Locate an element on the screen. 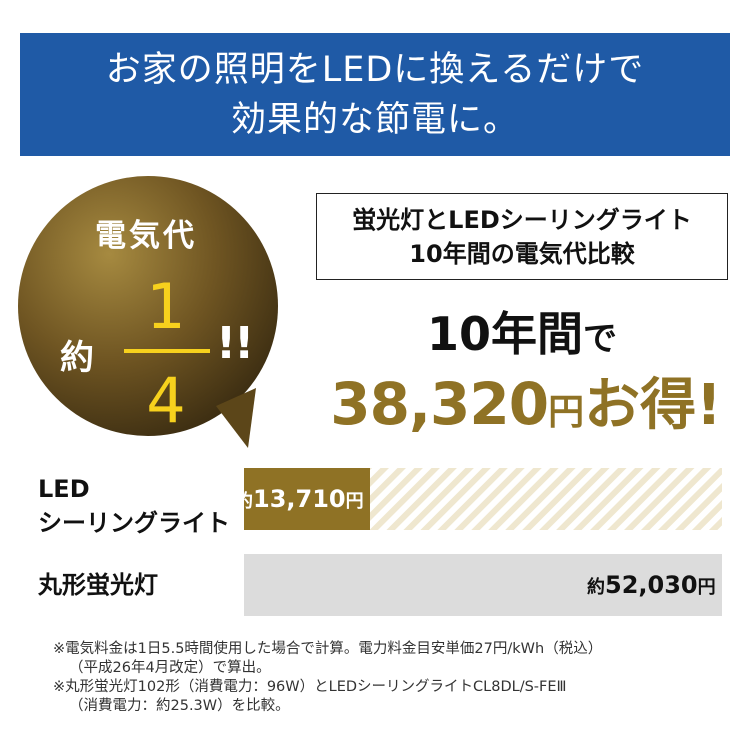 The image size is (750, 750). badge-bubble is located at coordinates (148, 312).